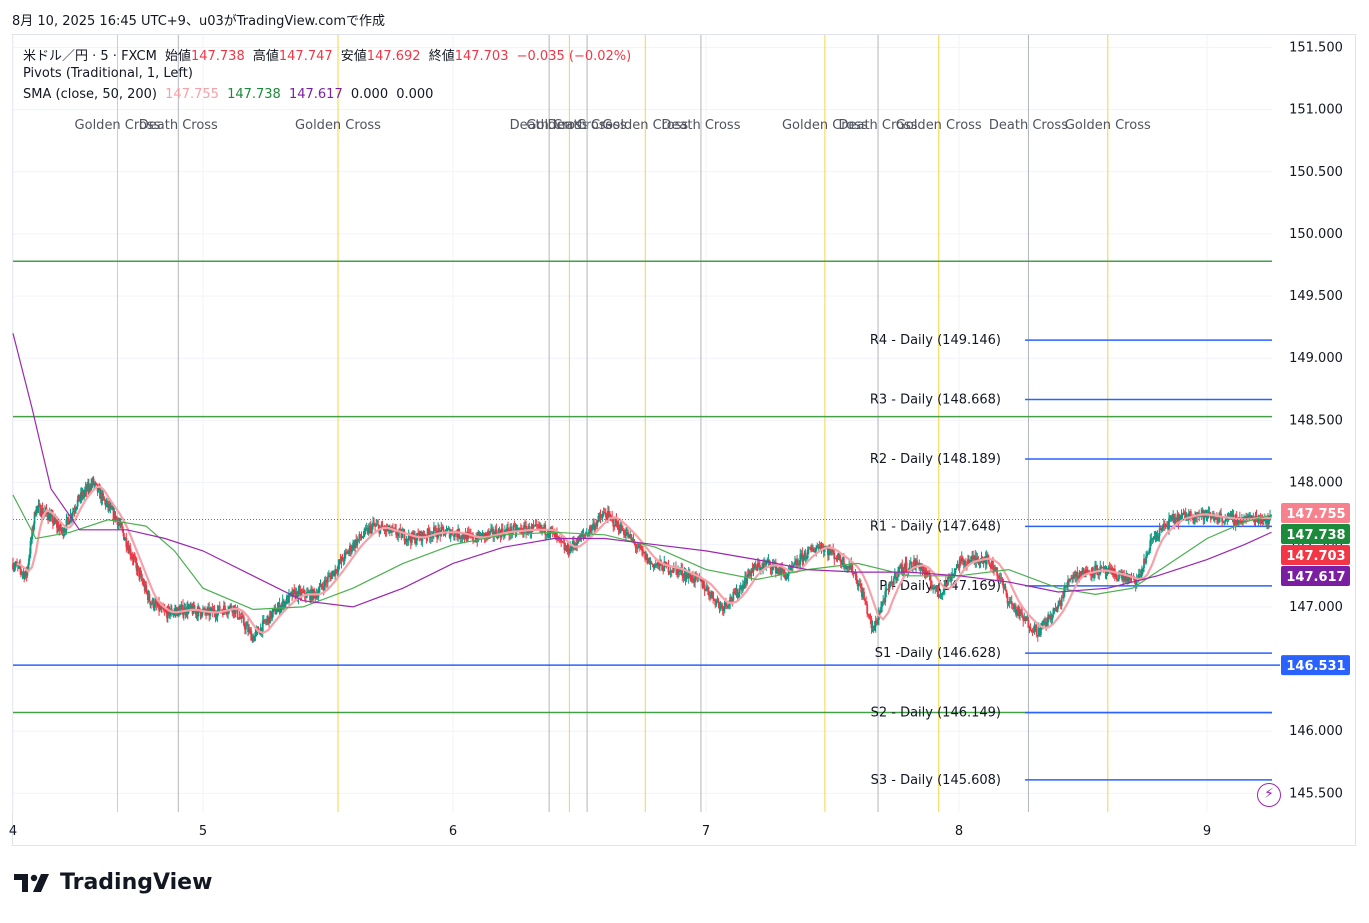 Image resolution: width=1369 pixels, height=923 pixels. Describe the element at coordinates (935, 526) in the screenshot. I see `pivot-label: R1 - Daily (147.648)` at that location.